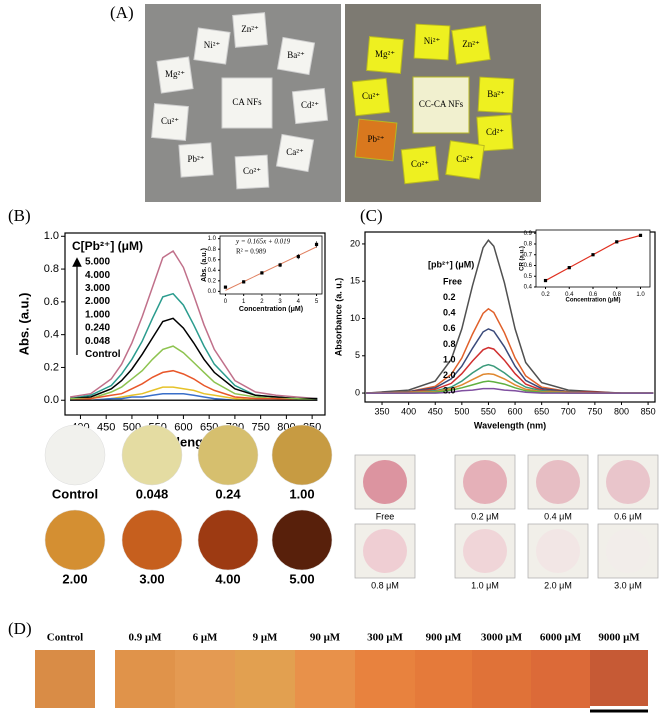  What do you see at coordinates (444, 638) in the screenshot?
I see `swatch-label: 900 μM` at bounding box center [444, 638].